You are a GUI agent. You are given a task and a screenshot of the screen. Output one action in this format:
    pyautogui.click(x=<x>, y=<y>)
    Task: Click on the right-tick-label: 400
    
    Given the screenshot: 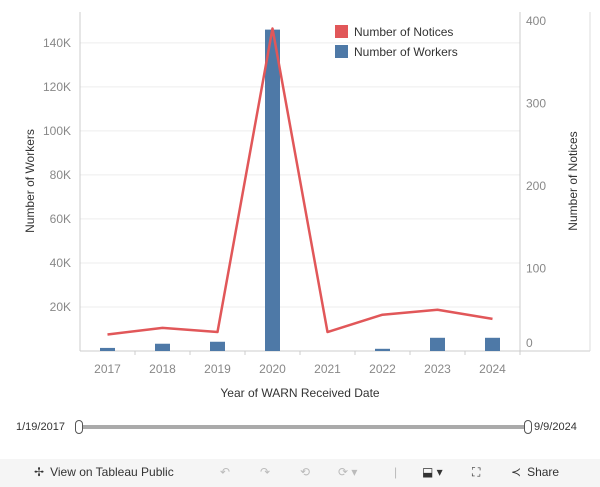 What is the action you would take?
    pyautogui.click(x=536, y=21)
    